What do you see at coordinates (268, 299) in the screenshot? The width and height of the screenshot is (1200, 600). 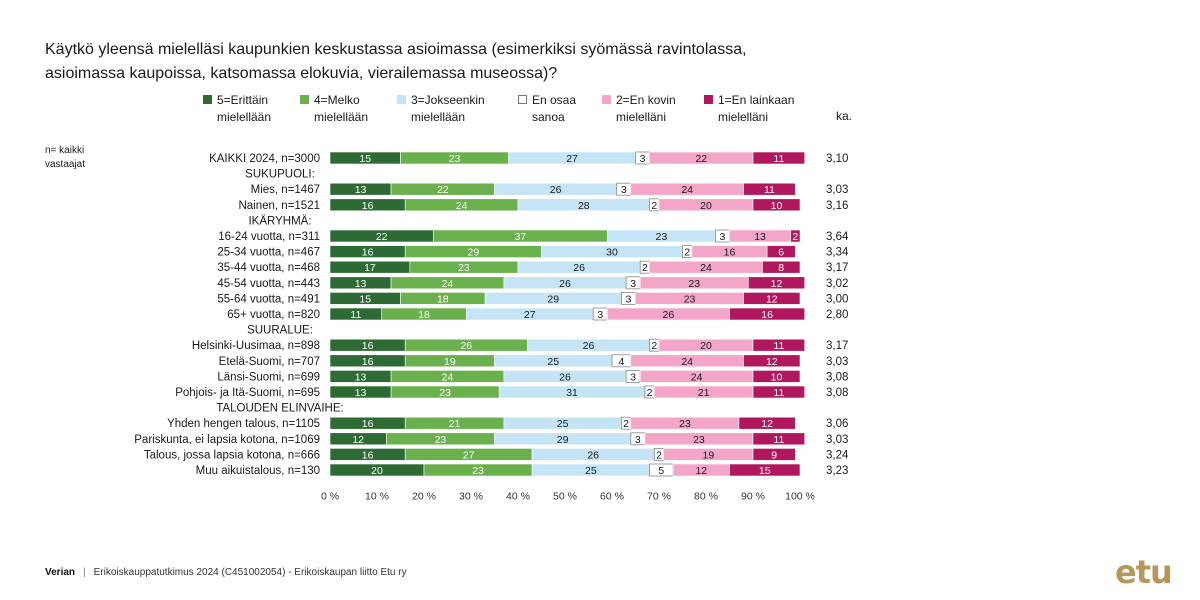 I see `row-label: 55-64 vuotta, n=491` at bounding box center [268, 299].